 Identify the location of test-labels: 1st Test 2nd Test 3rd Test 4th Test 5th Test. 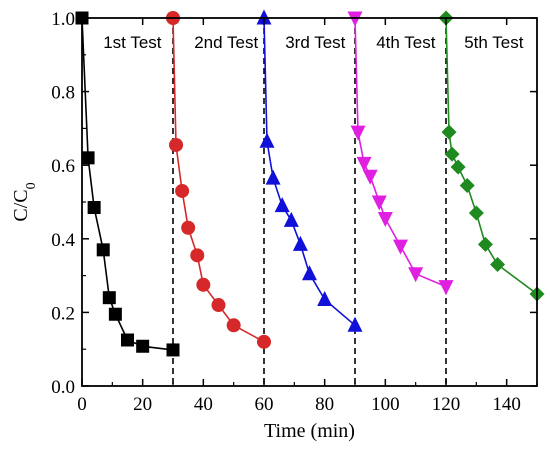
(313, 42).